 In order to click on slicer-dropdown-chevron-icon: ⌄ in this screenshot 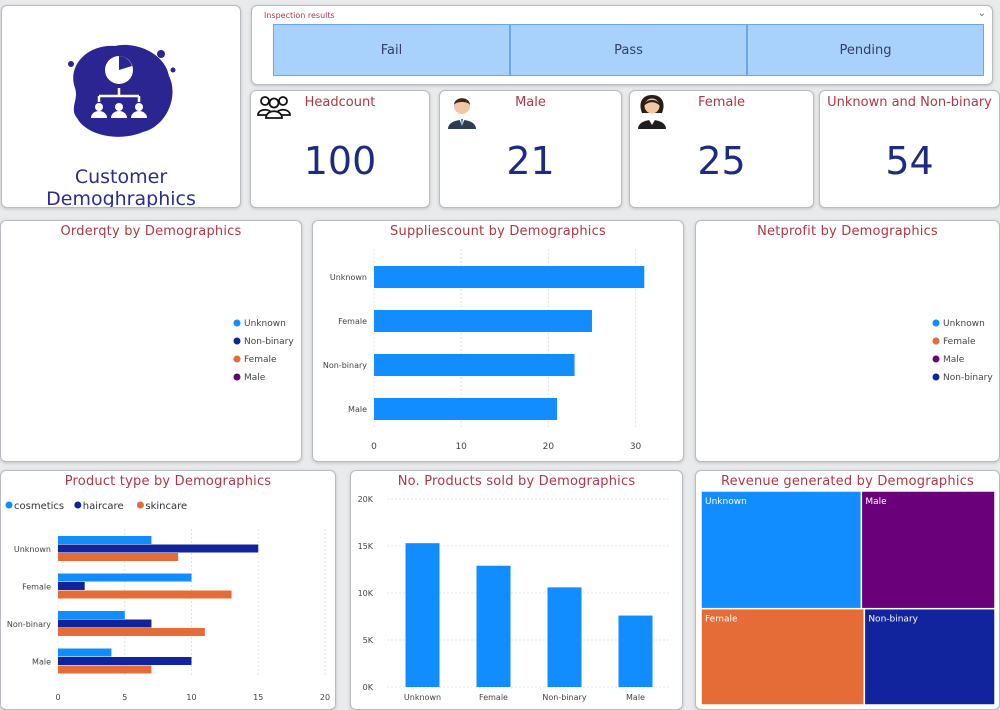, I will do `click(981, 13)`.